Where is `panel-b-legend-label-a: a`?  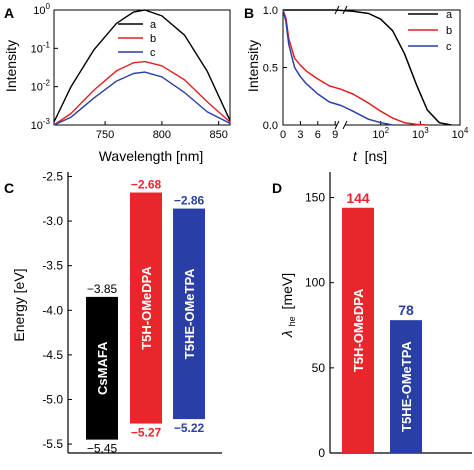
panel-b-legend-label-a: a is located at coordinates (449, 15).